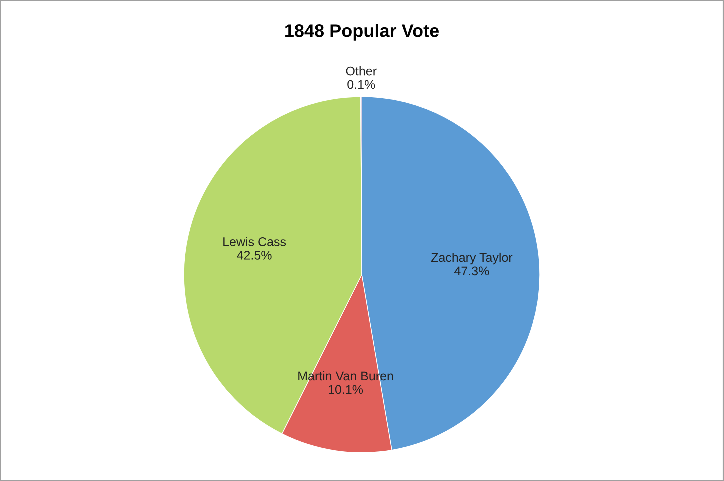 This screenshot has width=724, height=481. Describe the element at coordinates (346, 389) in the screenshot. I see `data-label: 10.1%` at that location.